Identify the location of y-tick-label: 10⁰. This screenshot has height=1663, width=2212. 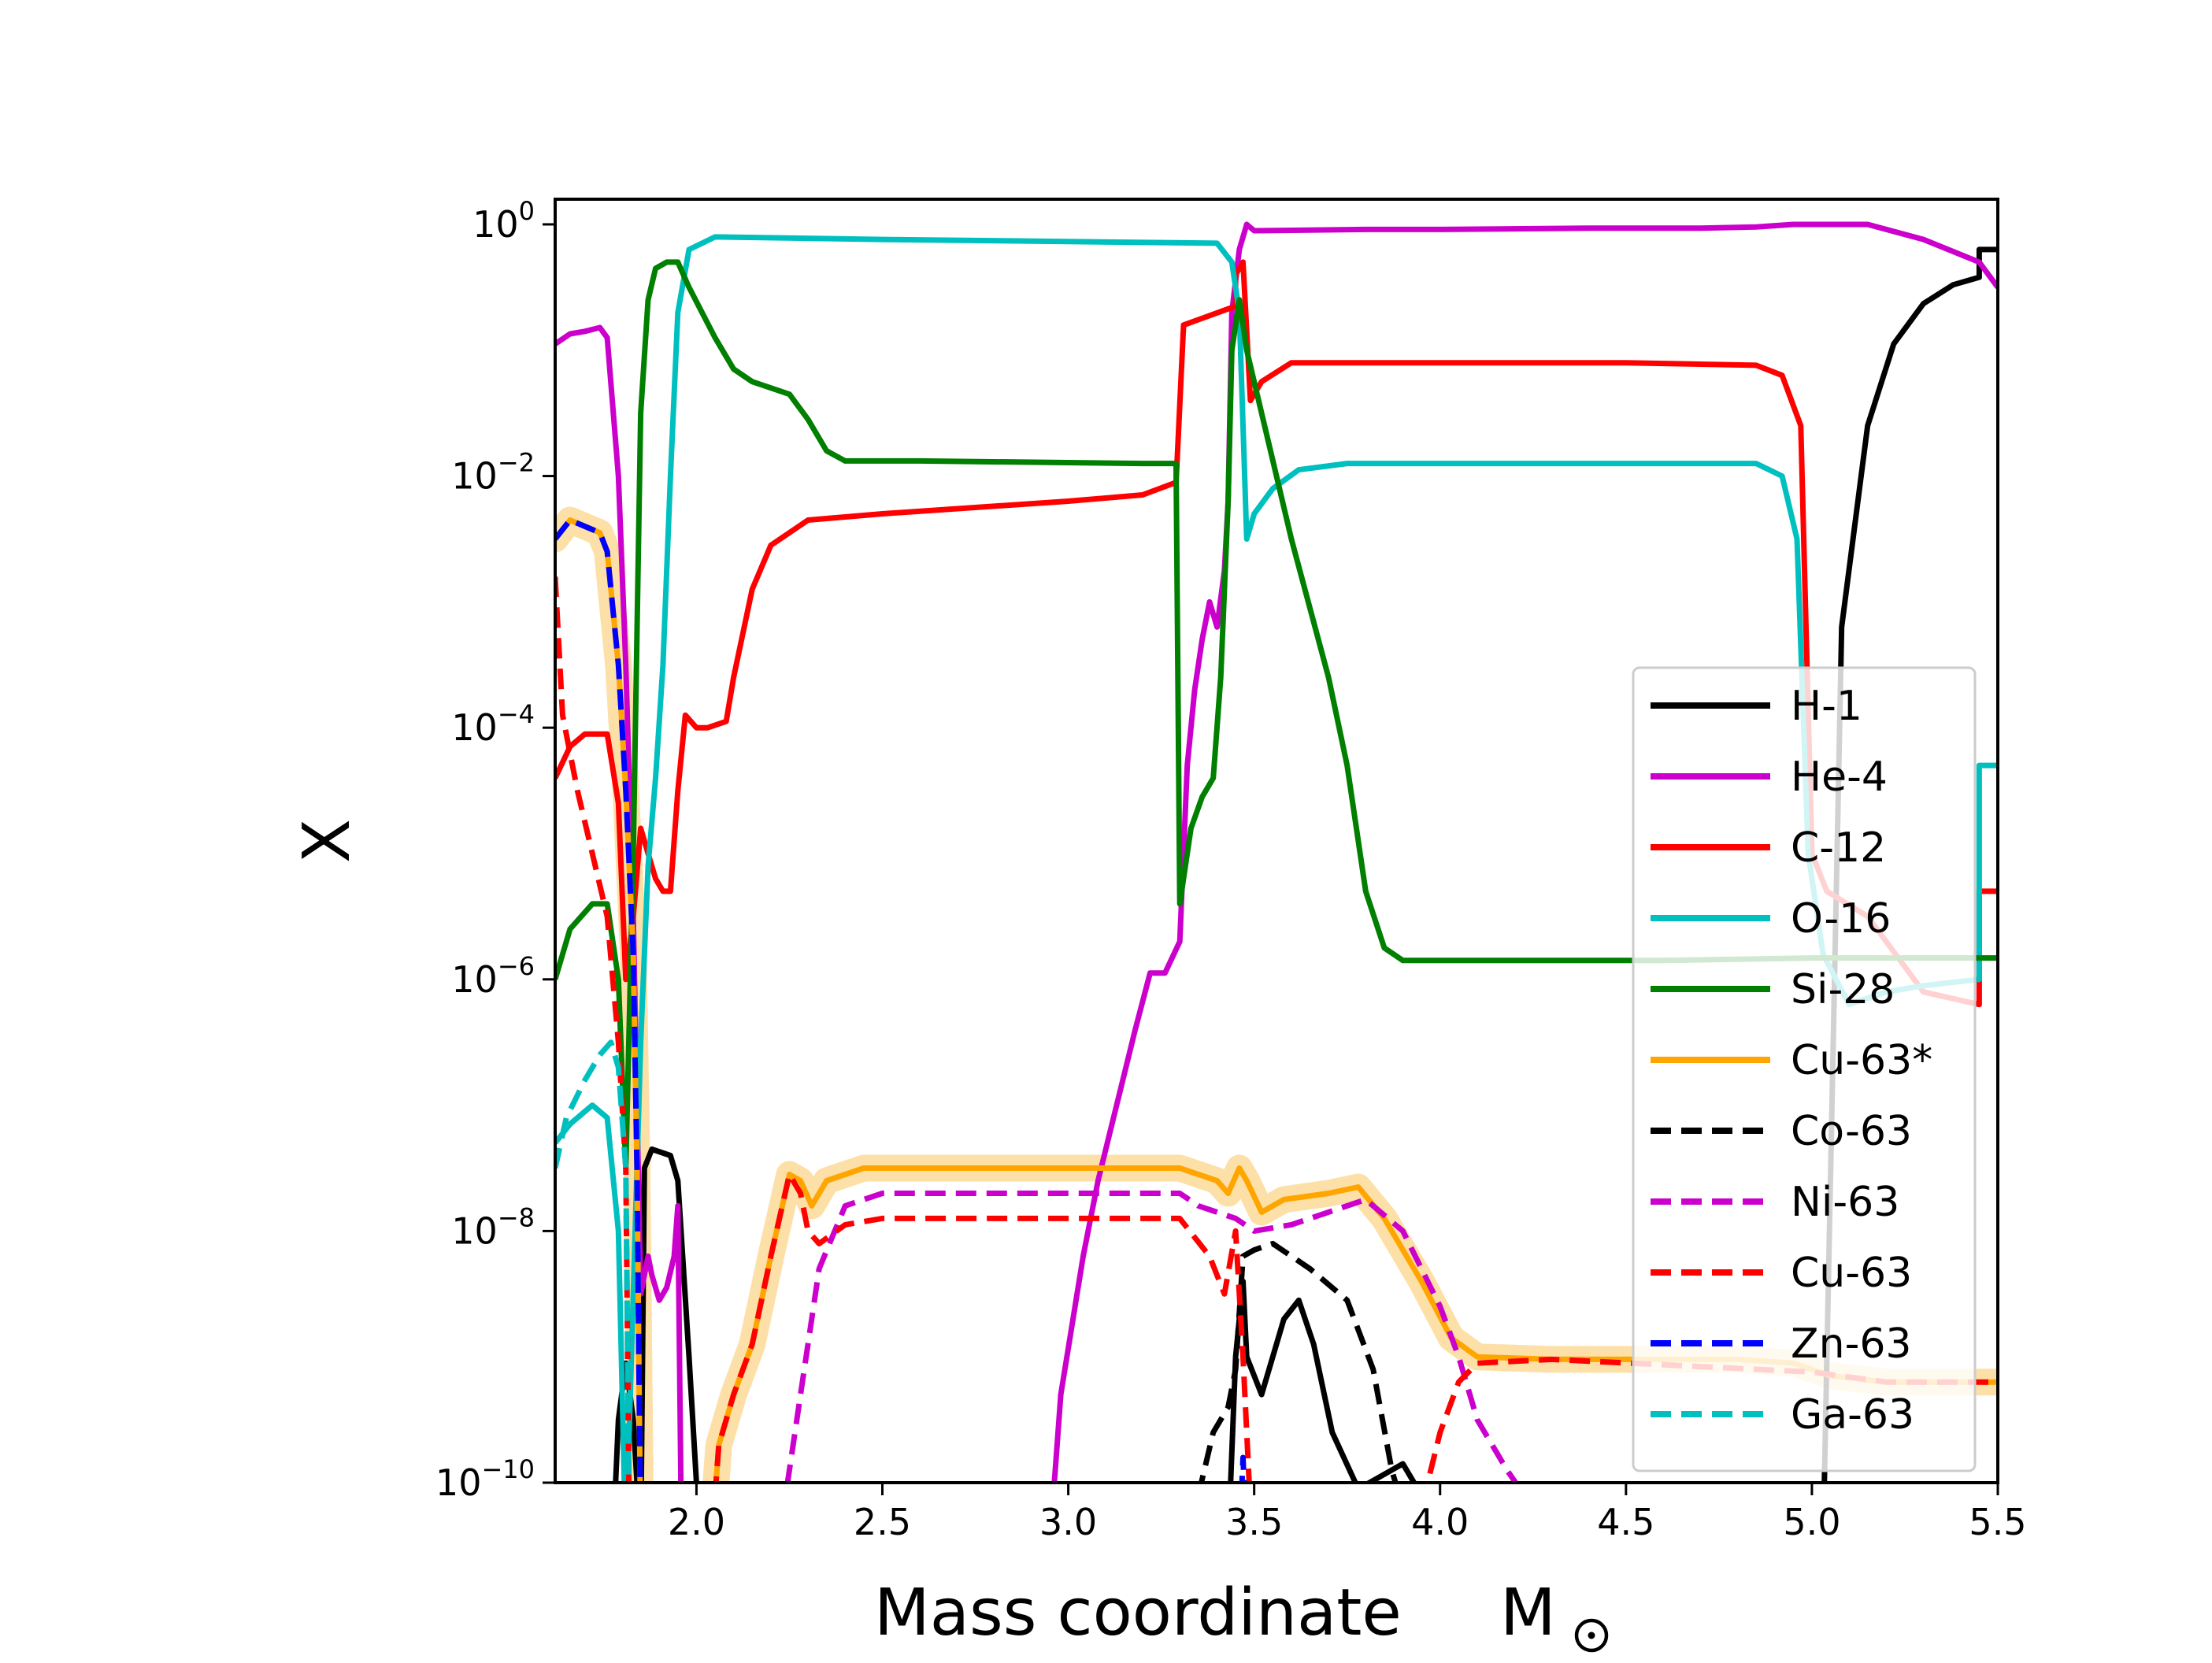
(503, 221).